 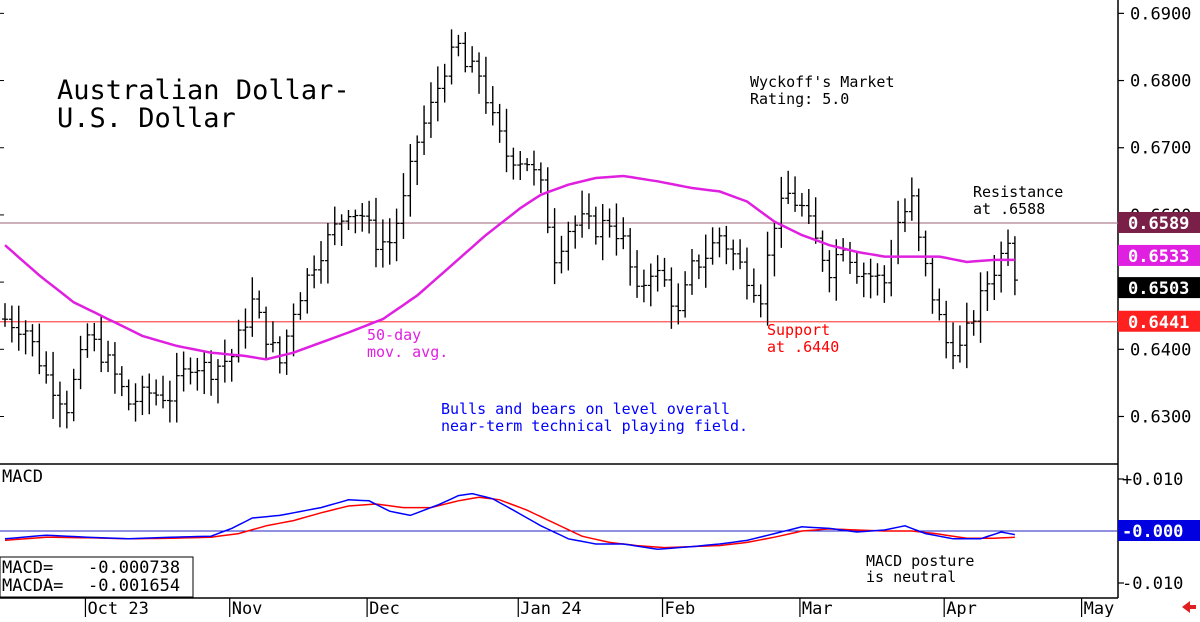 I want to click on macd-tick-label: +0.010, so click(x=1152, y=480).